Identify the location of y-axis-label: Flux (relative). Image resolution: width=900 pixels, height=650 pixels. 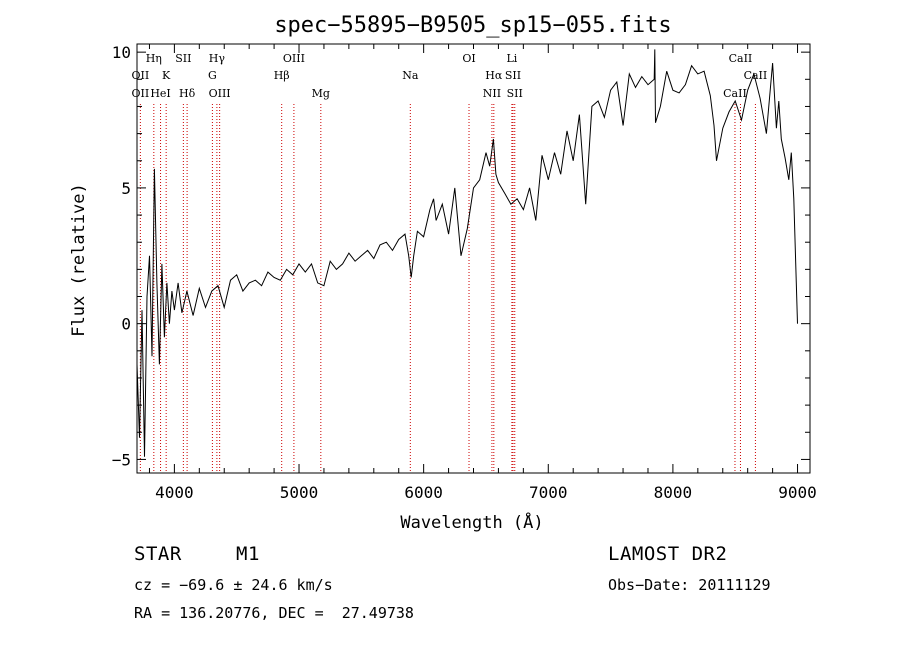
(79, 260).